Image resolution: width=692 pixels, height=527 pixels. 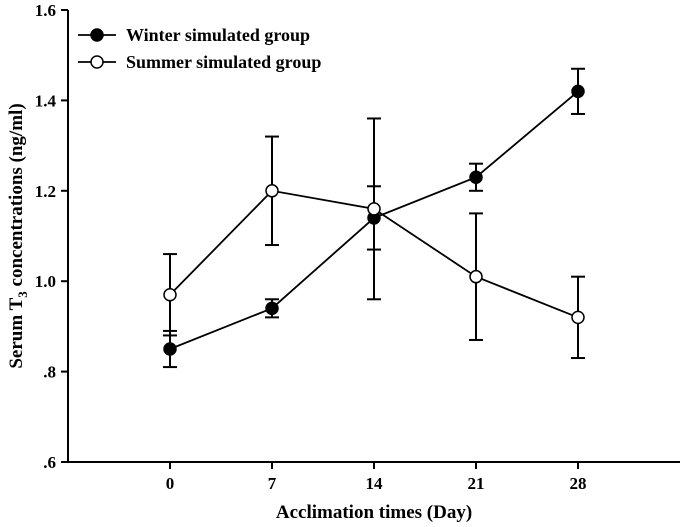 I want to click on legend-summer-label: Summer simulated group, so click(x=223, y=62).